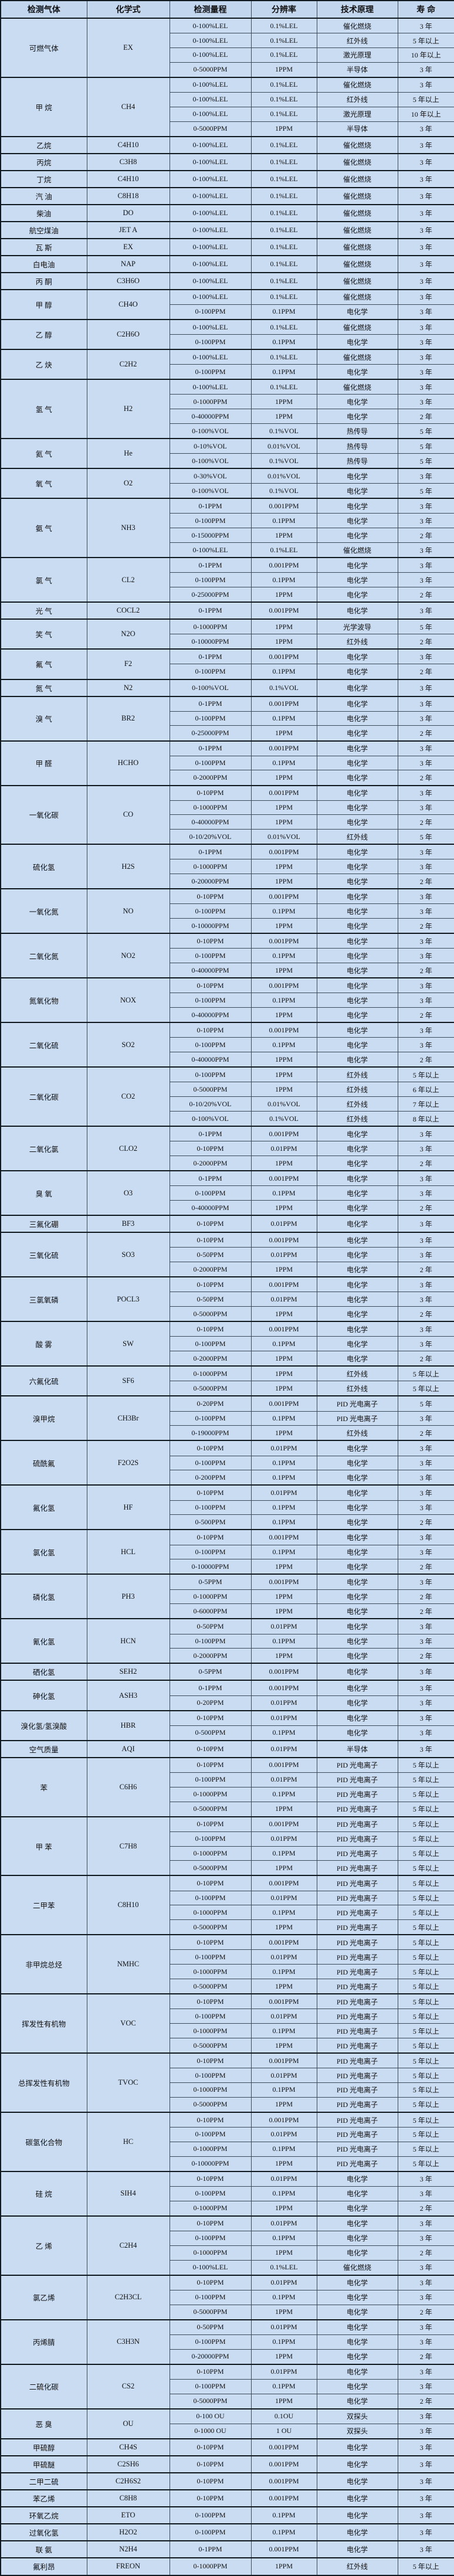 The image size is (454, 2576). Describe the element at coordinates (227, 1597) in the screenshot. I see `table-row: 磷化氢 PH3 0-5PPM 0.001PPM 电化学 3 年` at that location.